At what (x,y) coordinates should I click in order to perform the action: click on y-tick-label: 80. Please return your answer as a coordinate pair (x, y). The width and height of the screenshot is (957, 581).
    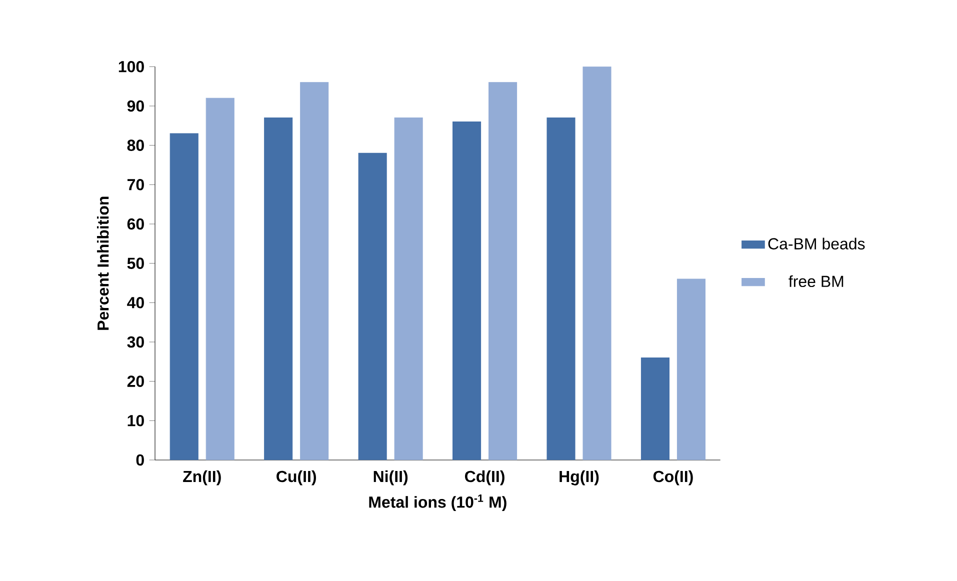
    Looking at the image, I should click on (135, 145).